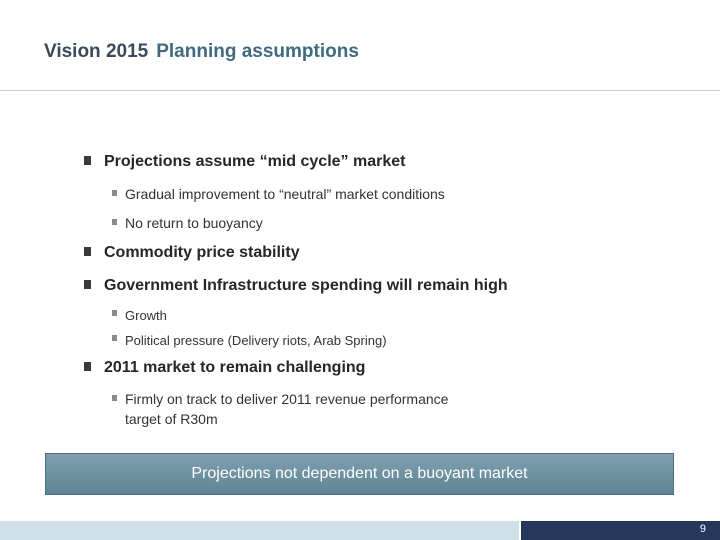  What do you see at coordinates (520, 530) in the screenshot?
I see `footer-separator` at bounding box center [520, 530].